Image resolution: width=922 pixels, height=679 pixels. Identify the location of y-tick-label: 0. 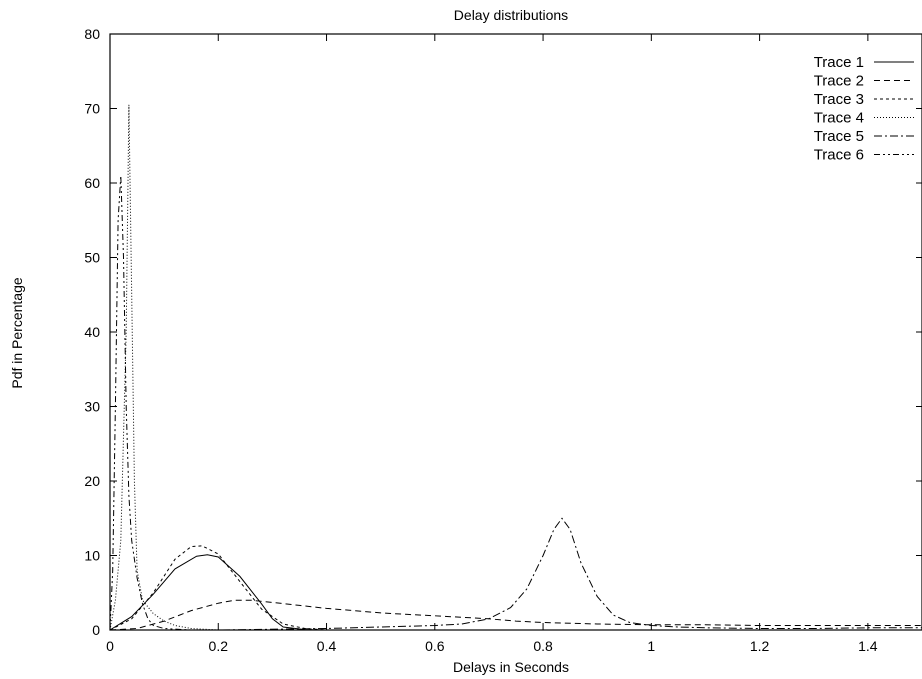
(96, 630).